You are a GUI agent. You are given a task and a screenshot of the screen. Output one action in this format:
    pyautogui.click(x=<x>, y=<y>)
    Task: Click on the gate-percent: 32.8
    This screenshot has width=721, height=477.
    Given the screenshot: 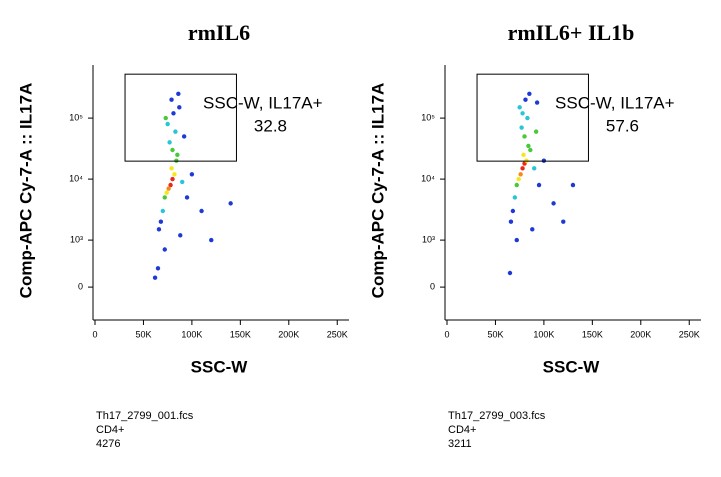 What is the action you would take?
    pyautogui.click(x=270, y=125)
    